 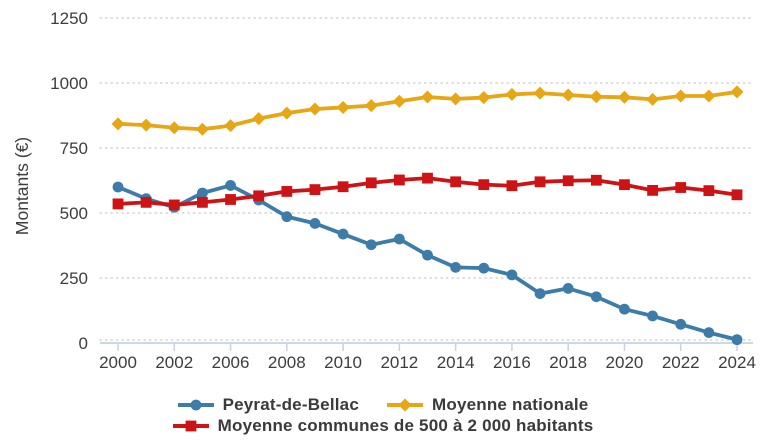 I want to click on x-tick-label: 2024, so click(x=737, y=362).